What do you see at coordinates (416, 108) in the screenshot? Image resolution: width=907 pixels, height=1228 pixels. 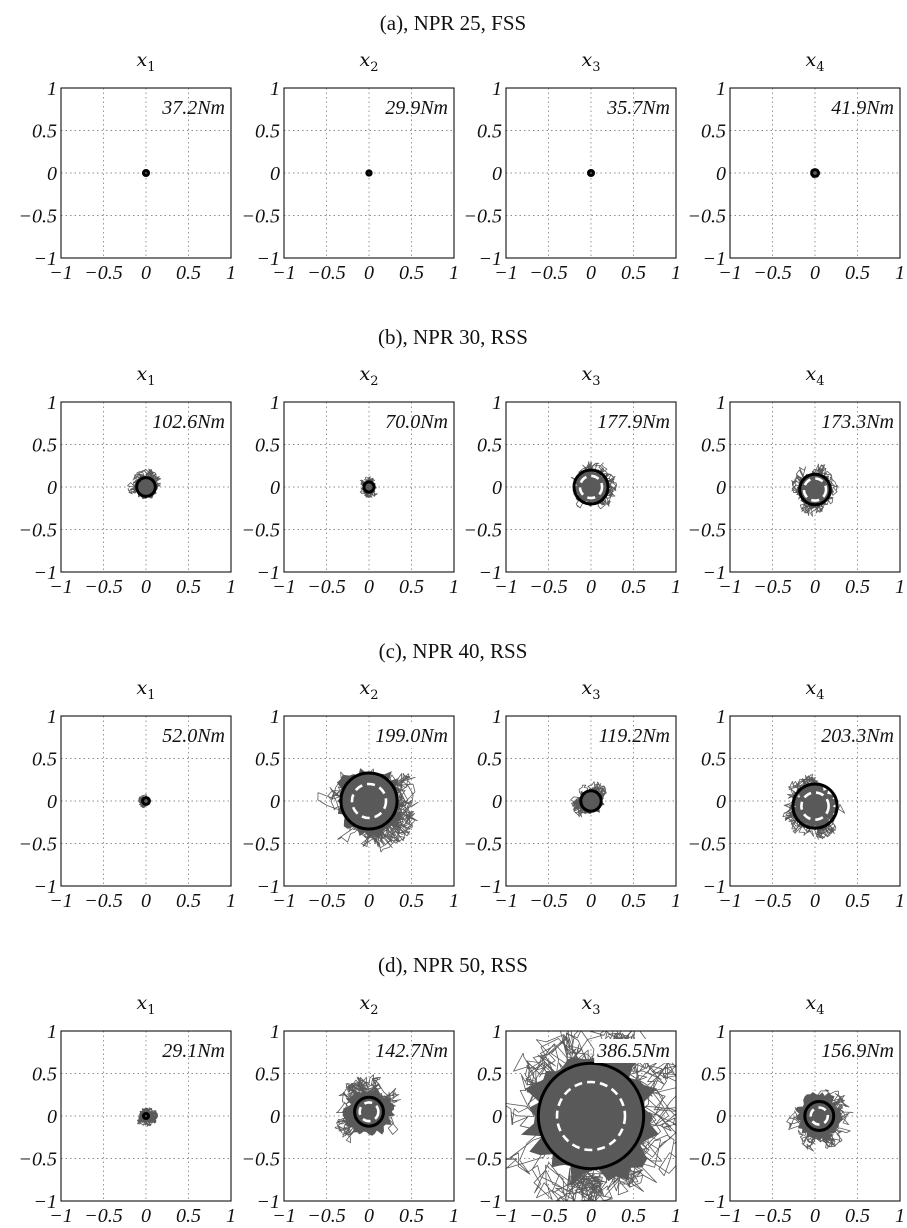 I see `torque-label: 29.9Nm` at bounding box center [416, 108].